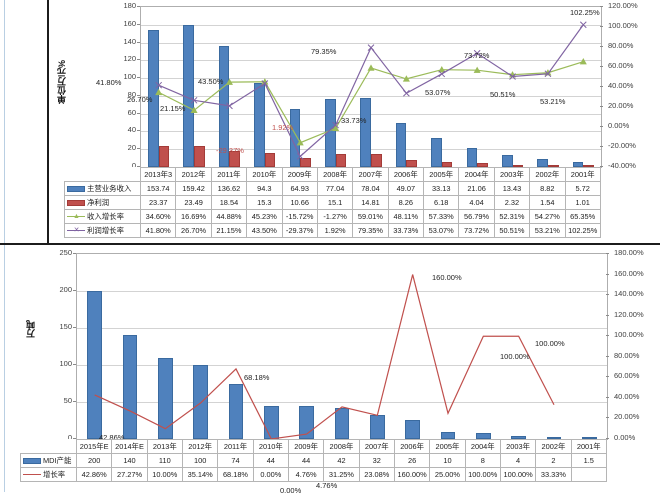  I want to click on table-cell: 42.86%, so click(94, 474).